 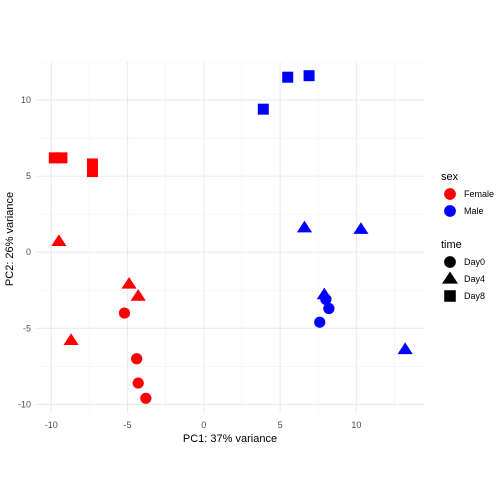 I want to click on legend-label: Female, so click(x=479, y=194).